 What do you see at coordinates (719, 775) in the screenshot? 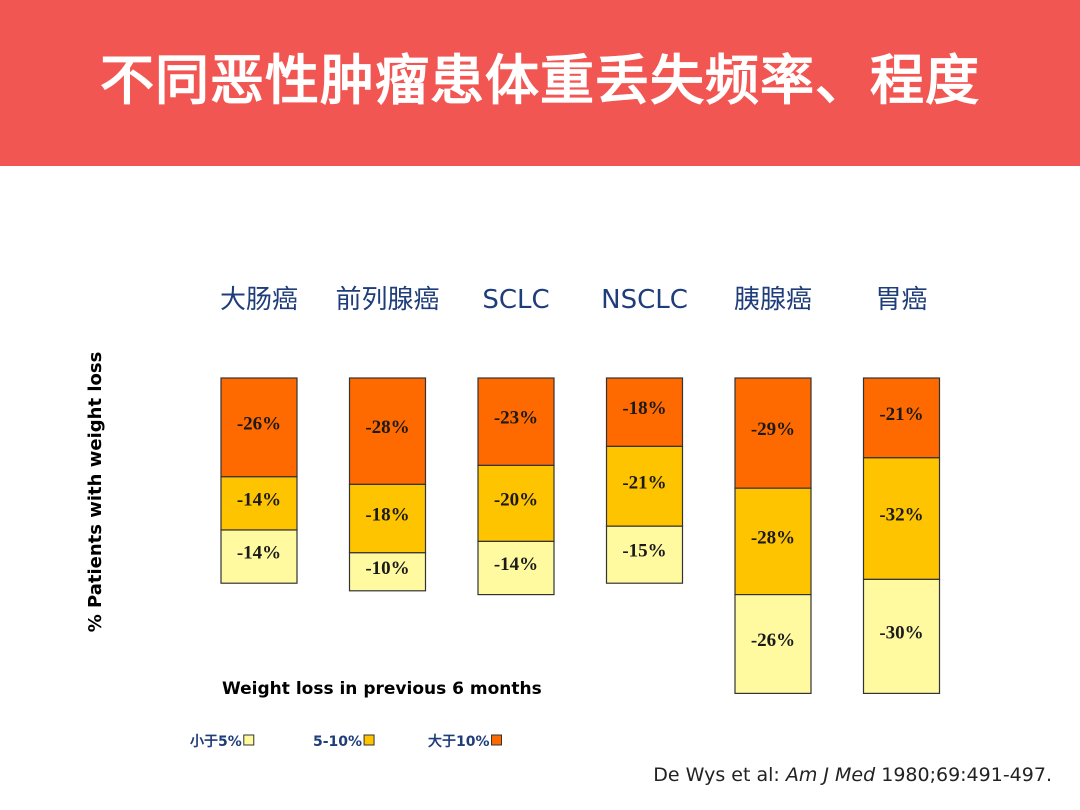
I see `citation-authors: De Wys et al:` at bounding box center [719, 775].